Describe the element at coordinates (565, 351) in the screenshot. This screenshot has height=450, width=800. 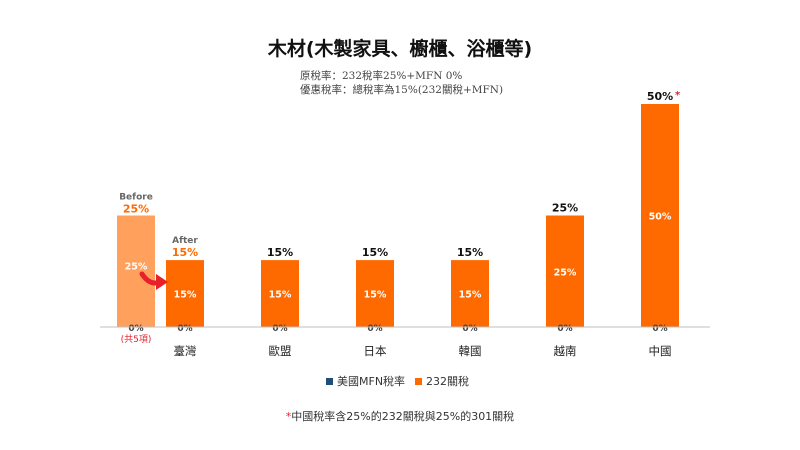
I see `category-label-4: 越南` at that location.